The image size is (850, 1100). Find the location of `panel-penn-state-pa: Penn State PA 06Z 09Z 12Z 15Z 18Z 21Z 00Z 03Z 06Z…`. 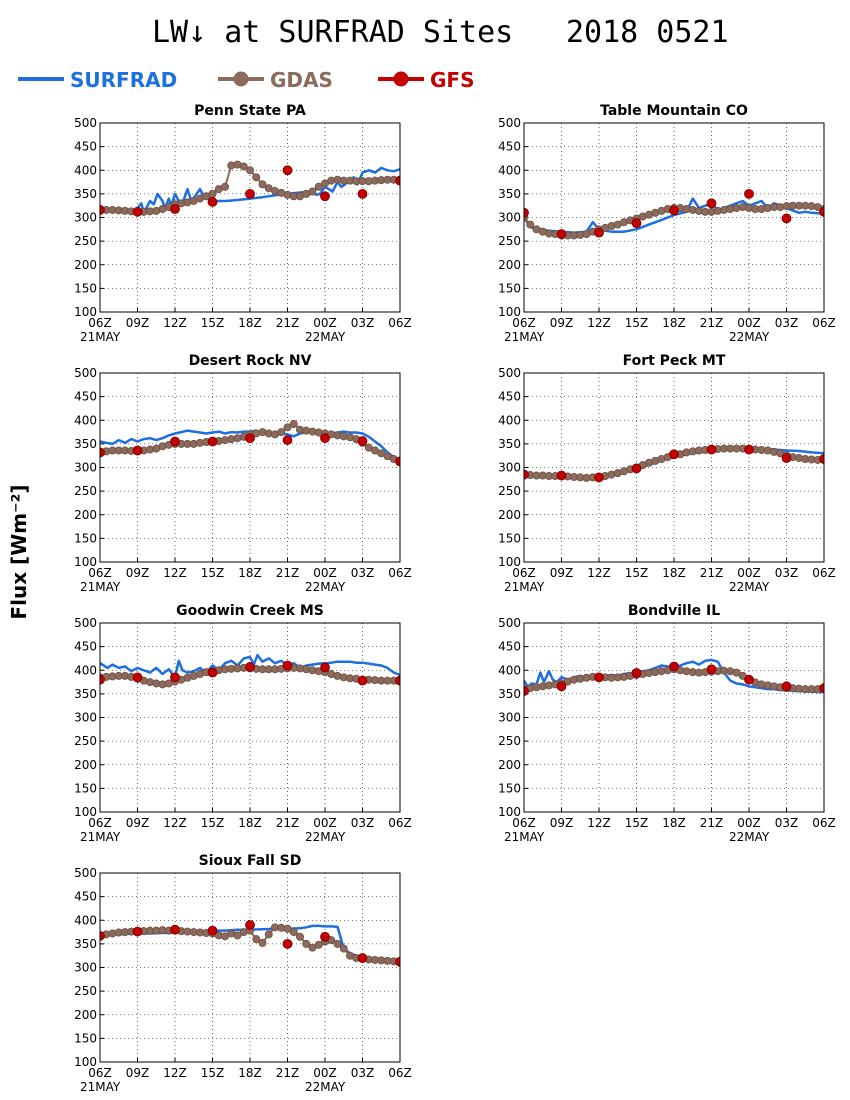

panel-penn-state-pa: Penn State PA 06Z 09Z 12Z 15Z 18Z 21Z 00Z 03Z 06Z… is located at coordinates (243, 223).